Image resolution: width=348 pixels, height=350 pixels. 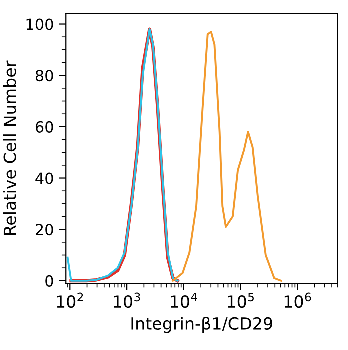 I want to click on x-axis-title: Integrin-β1/CD29, so click(x=202, y=325).